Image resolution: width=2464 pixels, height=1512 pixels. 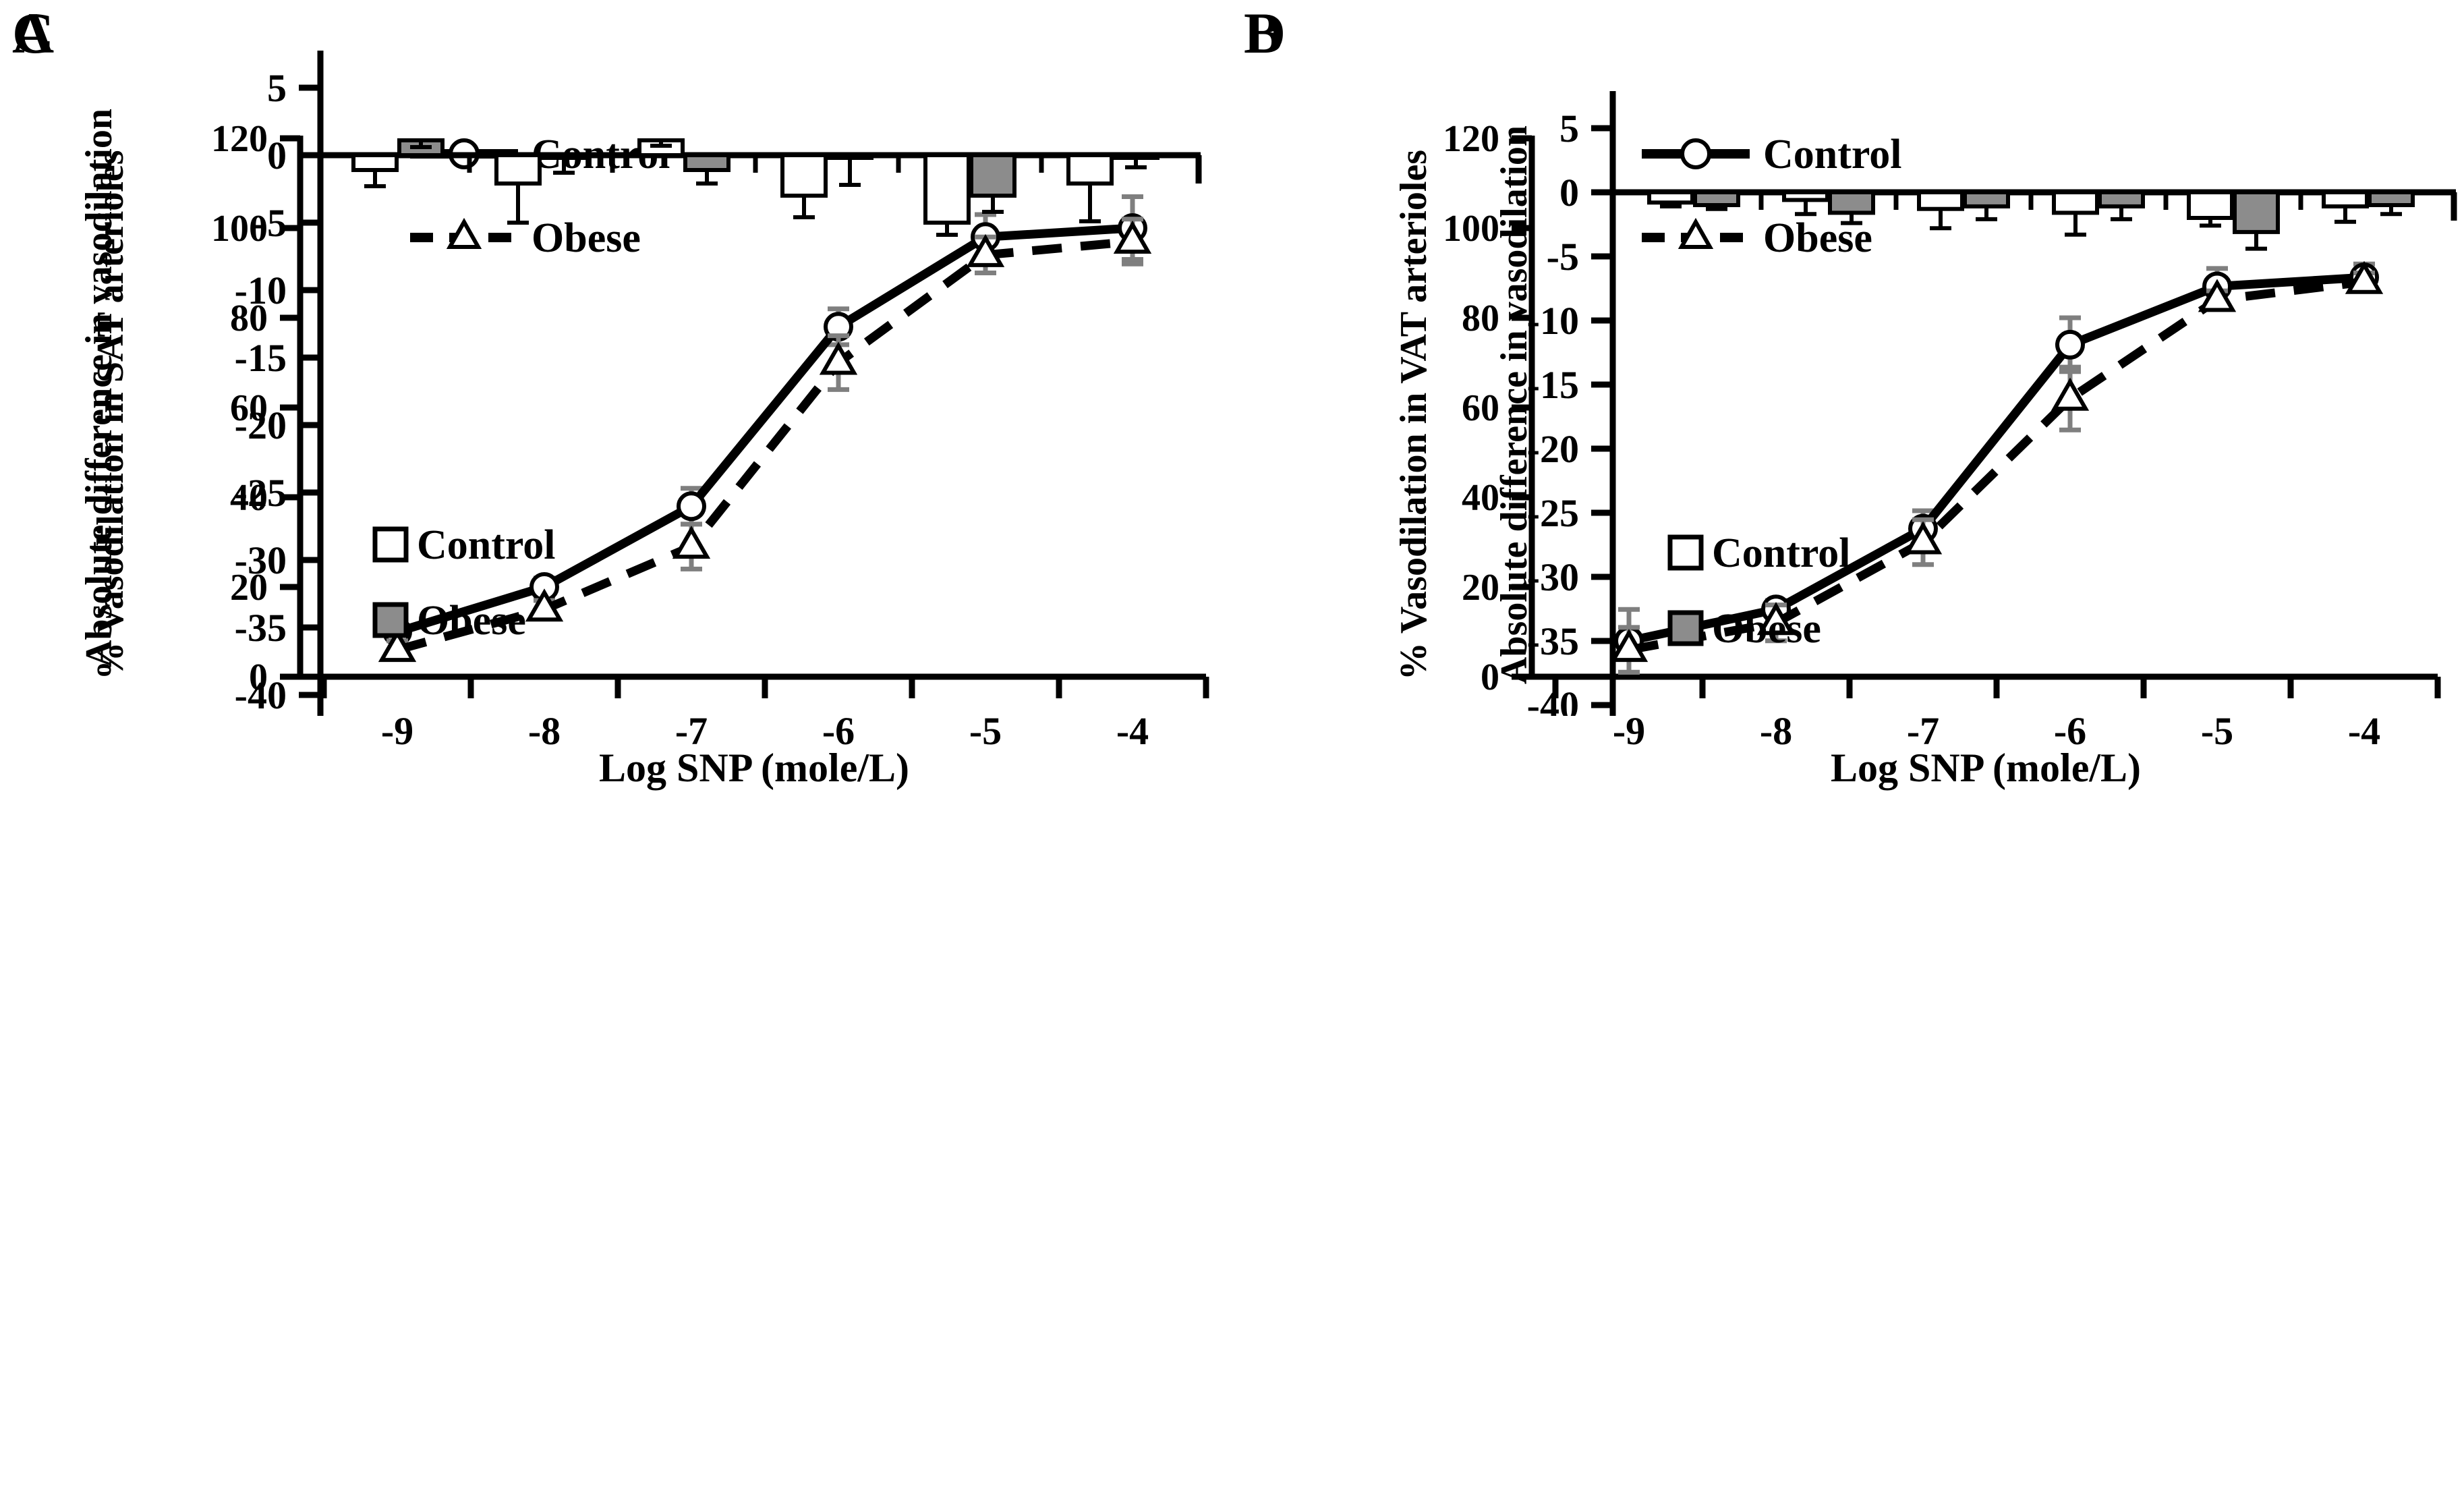 What do you see at coordinates (1471, 139) in the screenshot?
I see `svg-text: 120` at bounding box center [1471, 139].